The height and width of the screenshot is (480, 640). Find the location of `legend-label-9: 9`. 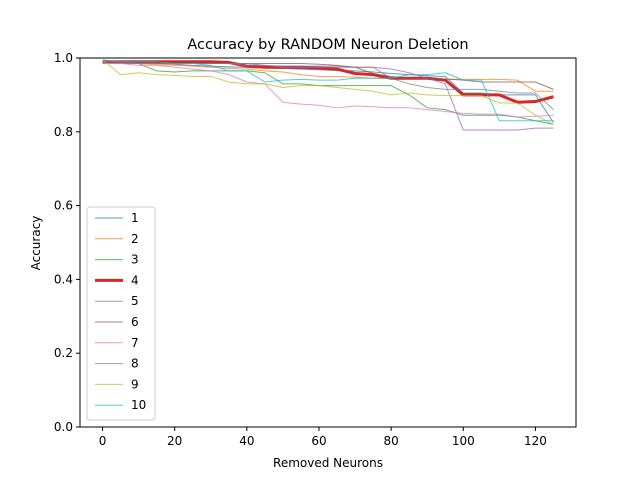

legend-label-9: 9 is located at coordinates (135, 384).